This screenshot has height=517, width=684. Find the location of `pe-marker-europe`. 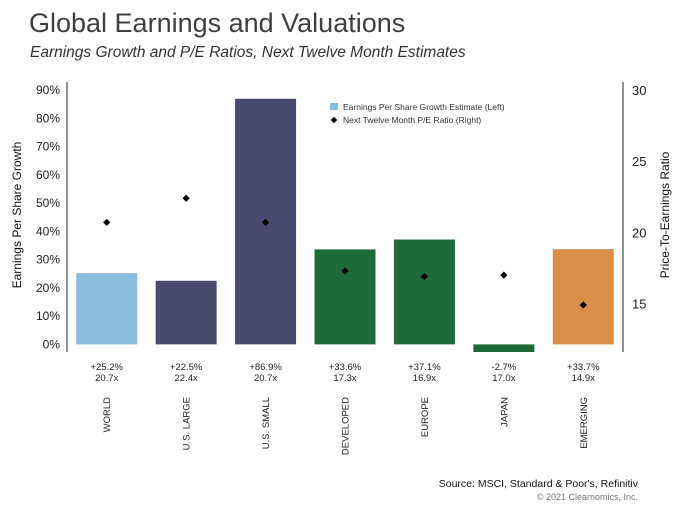

pe-marker-europe is located at coordinates (424, 276).